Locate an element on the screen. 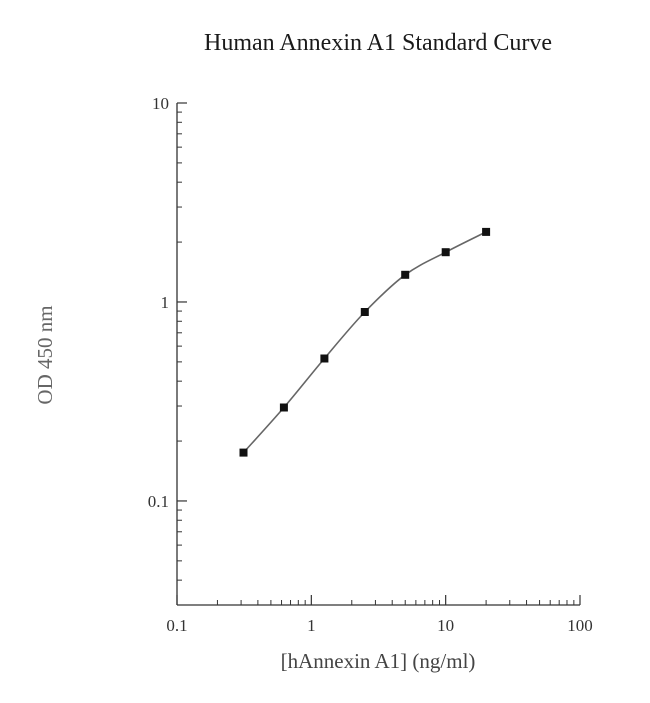 The width and height of the screenshot is (650, 703). x-axis-label: [hAnnexin A1] (ng/ml) is located at coordinates (378, 661).